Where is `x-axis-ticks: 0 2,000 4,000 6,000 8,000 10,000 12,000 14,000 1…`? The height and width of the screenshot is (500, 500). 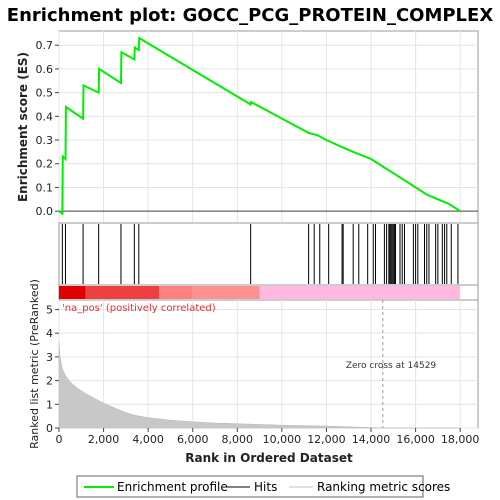
x-axis-ticks: 0 2,000 4,000 6,000 8,000 10,000 12,000 14,000 1… is located at coordinates (268, 437).